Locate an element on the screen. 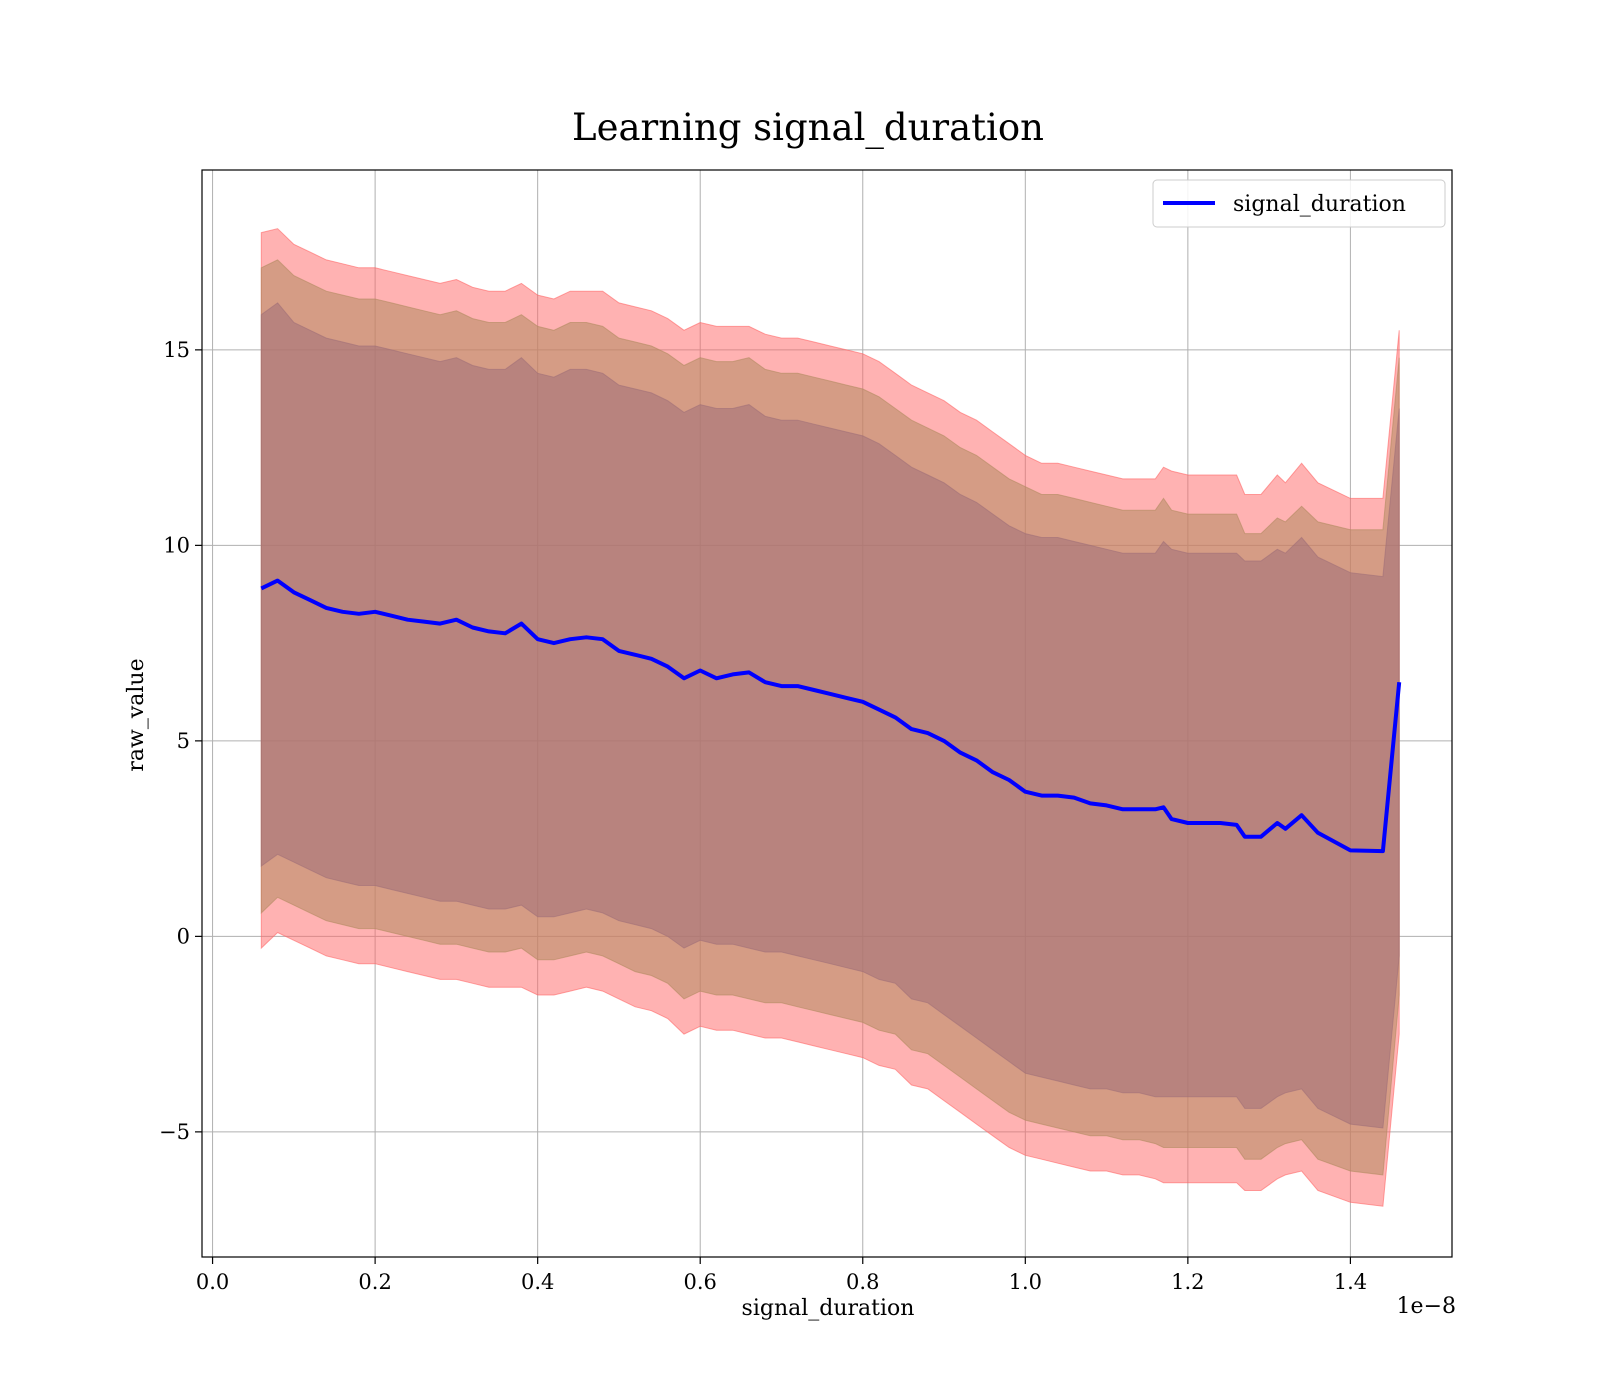  x-tick-label: 1.0 is located at coordinates (1025, 1282).